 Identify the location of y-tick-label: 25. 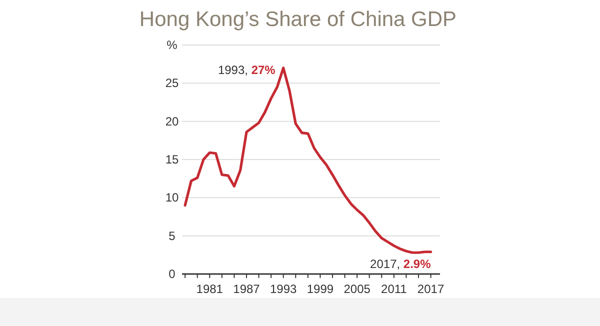
(172, 83).